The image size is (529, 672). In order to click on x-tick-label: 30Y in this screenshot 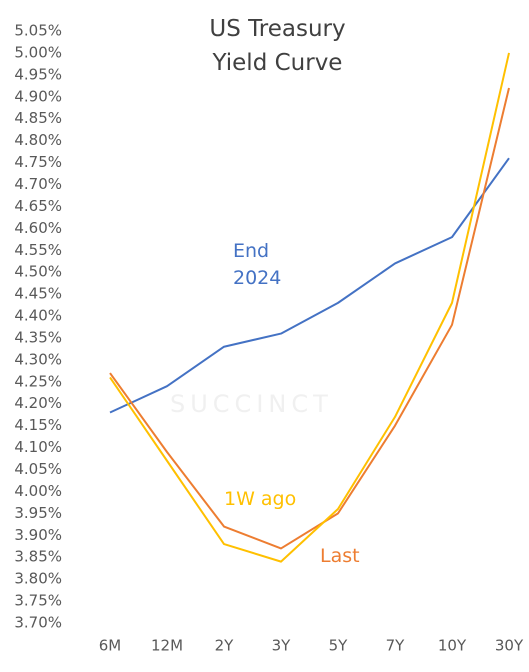, I will do `click(509, 646)`.